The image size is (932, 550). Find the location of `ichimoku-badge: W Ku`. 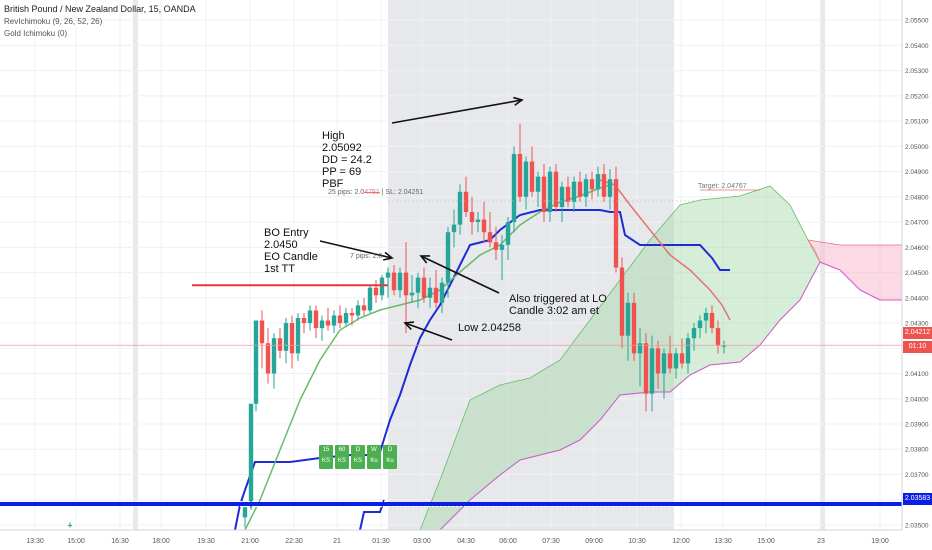

ichimoku-badge: W Ku is located at coordinates (374, 457).